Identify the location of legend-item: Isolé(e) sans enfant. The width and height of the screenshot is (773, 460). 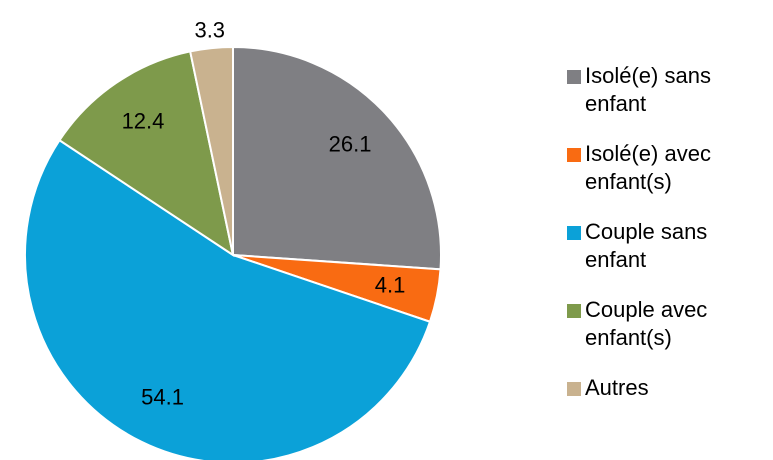
(663, 90).